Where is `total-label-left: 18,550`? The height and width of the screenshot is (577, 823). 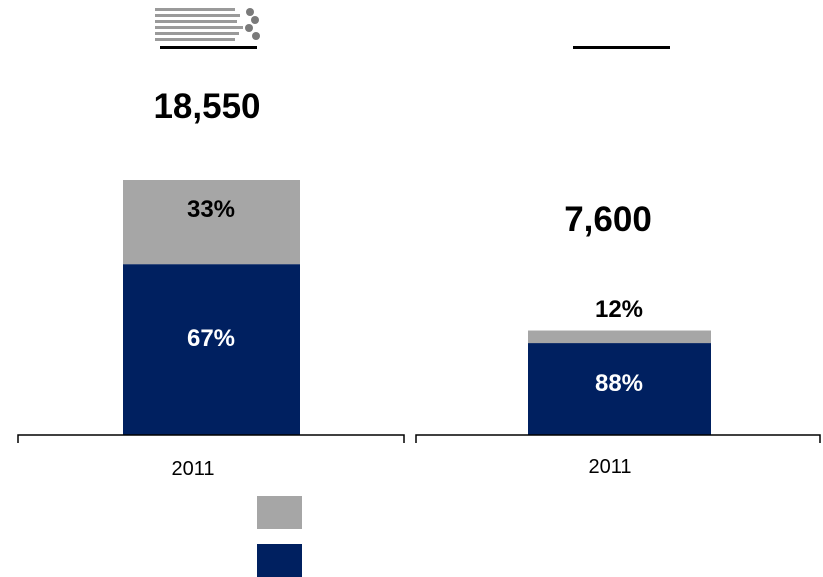 total-label-left: 18,550 is located at coordinates (207, 106).